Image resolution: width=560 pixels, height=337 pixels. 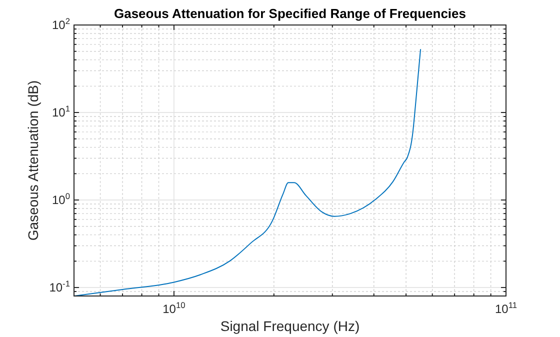 What do you see at coordinates (61, 24) in the screenshot?
I see `y-tick-label: 10$^{2}$` at bounding box center [61, 24].